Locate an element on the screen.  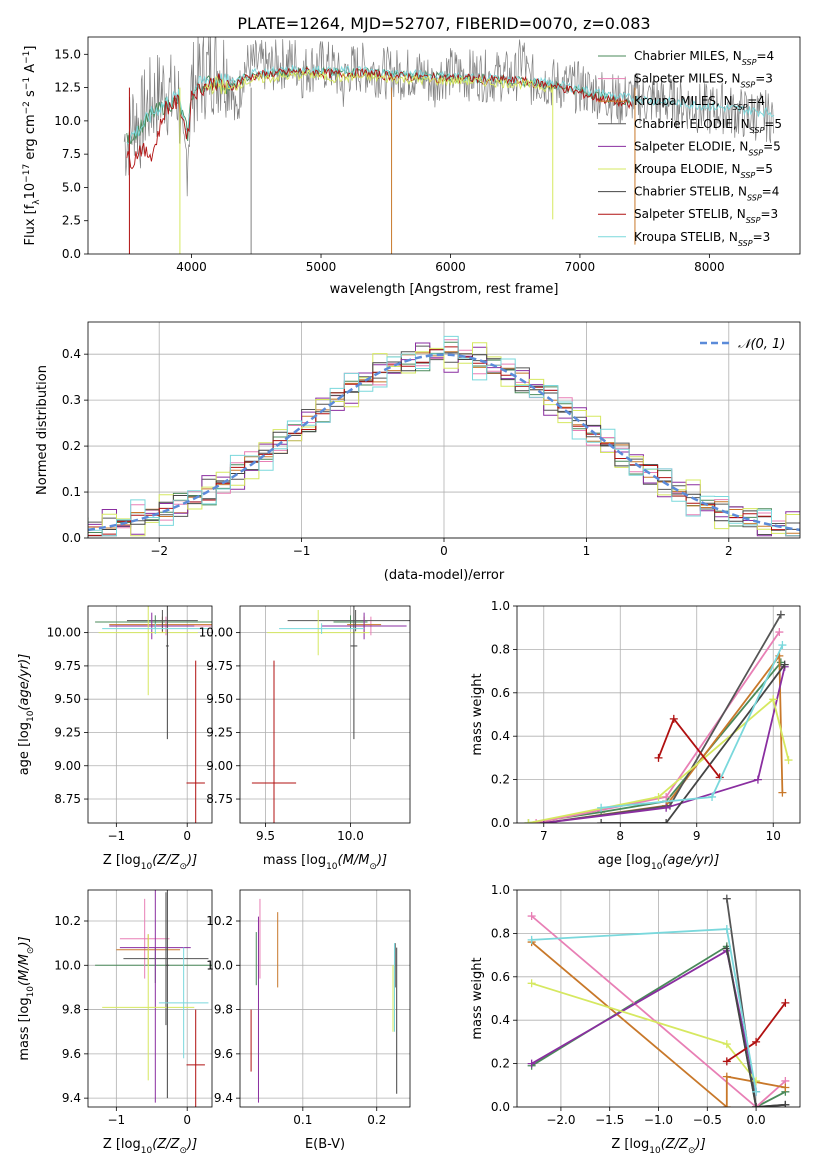
y-tick-label: 9.8 is located at coordinates (223, 1010).